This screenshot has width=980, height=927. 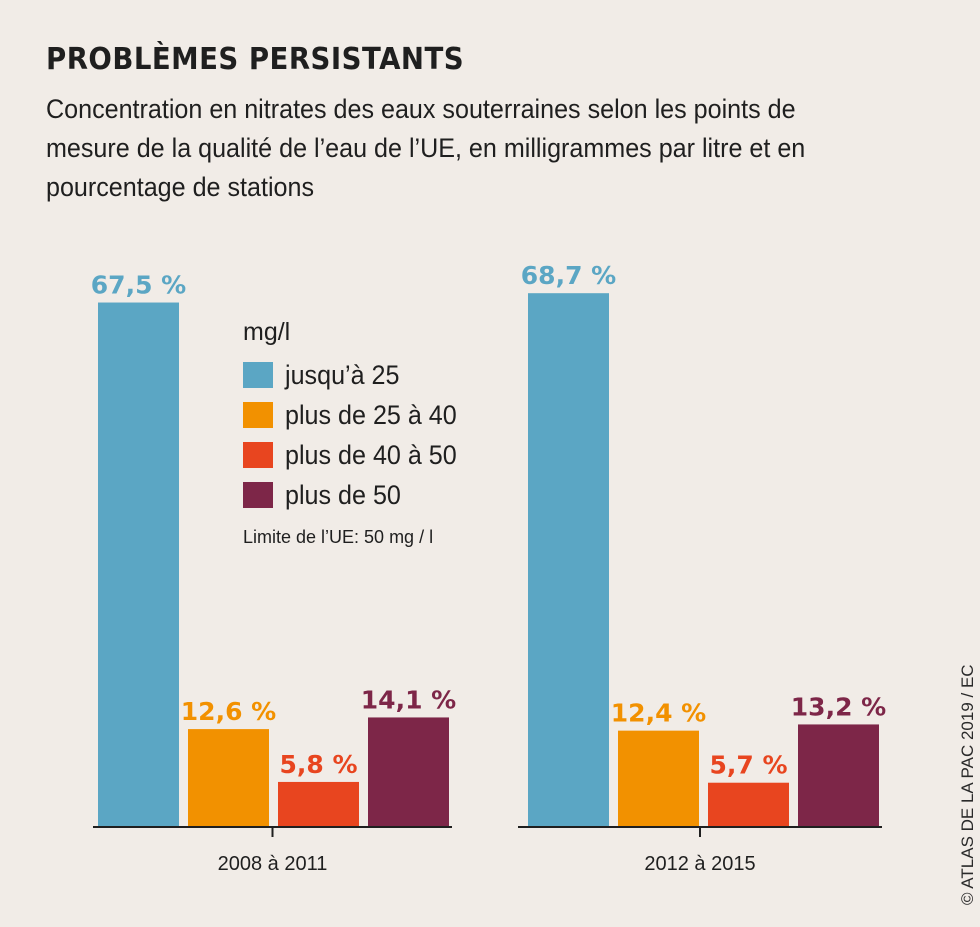 I want to click on data-label: 68,7 %, so click(x=568, y=275).